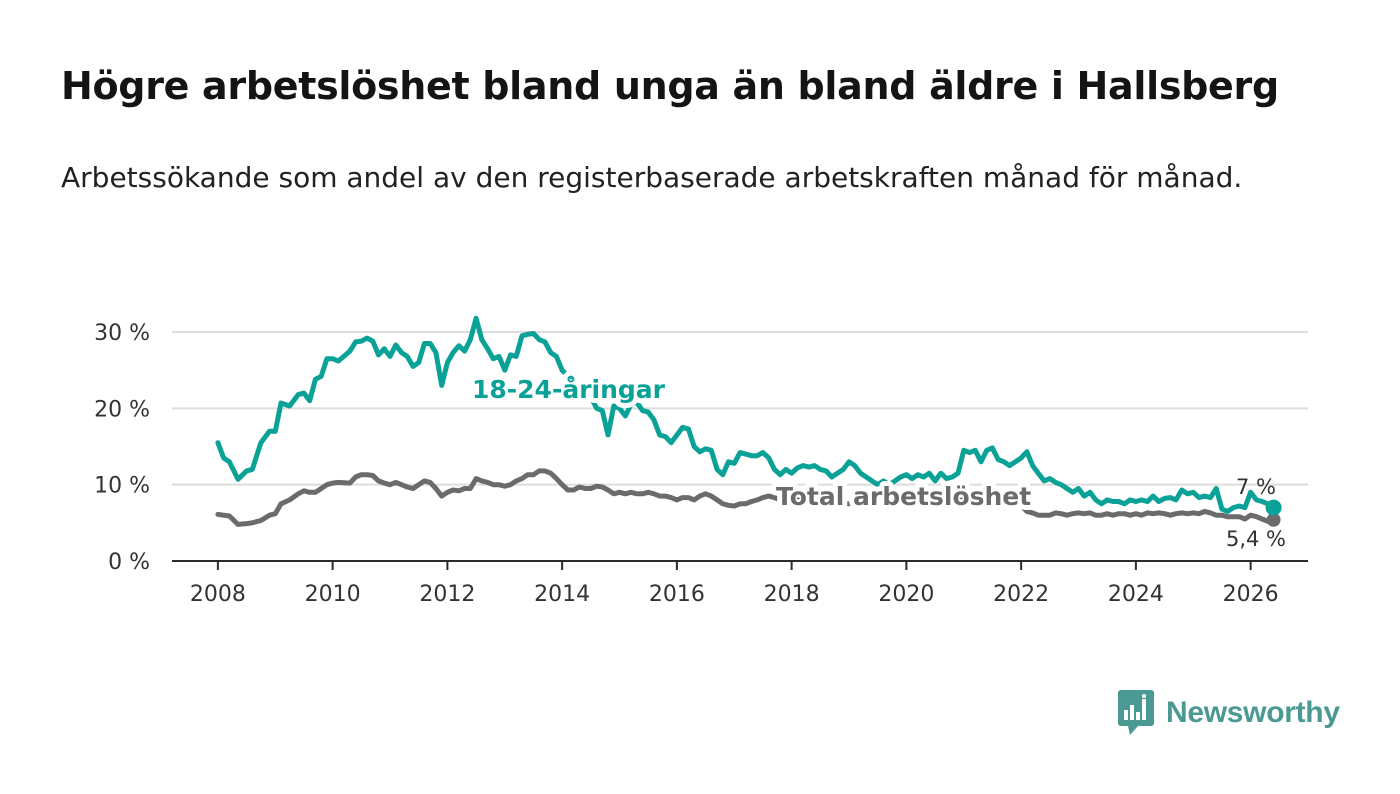 This screenshot has width=1400, height=794. Describe the element at coordinates (1253, 712) in the screenshot. I see `brand-name: Newsworthy` at that location.